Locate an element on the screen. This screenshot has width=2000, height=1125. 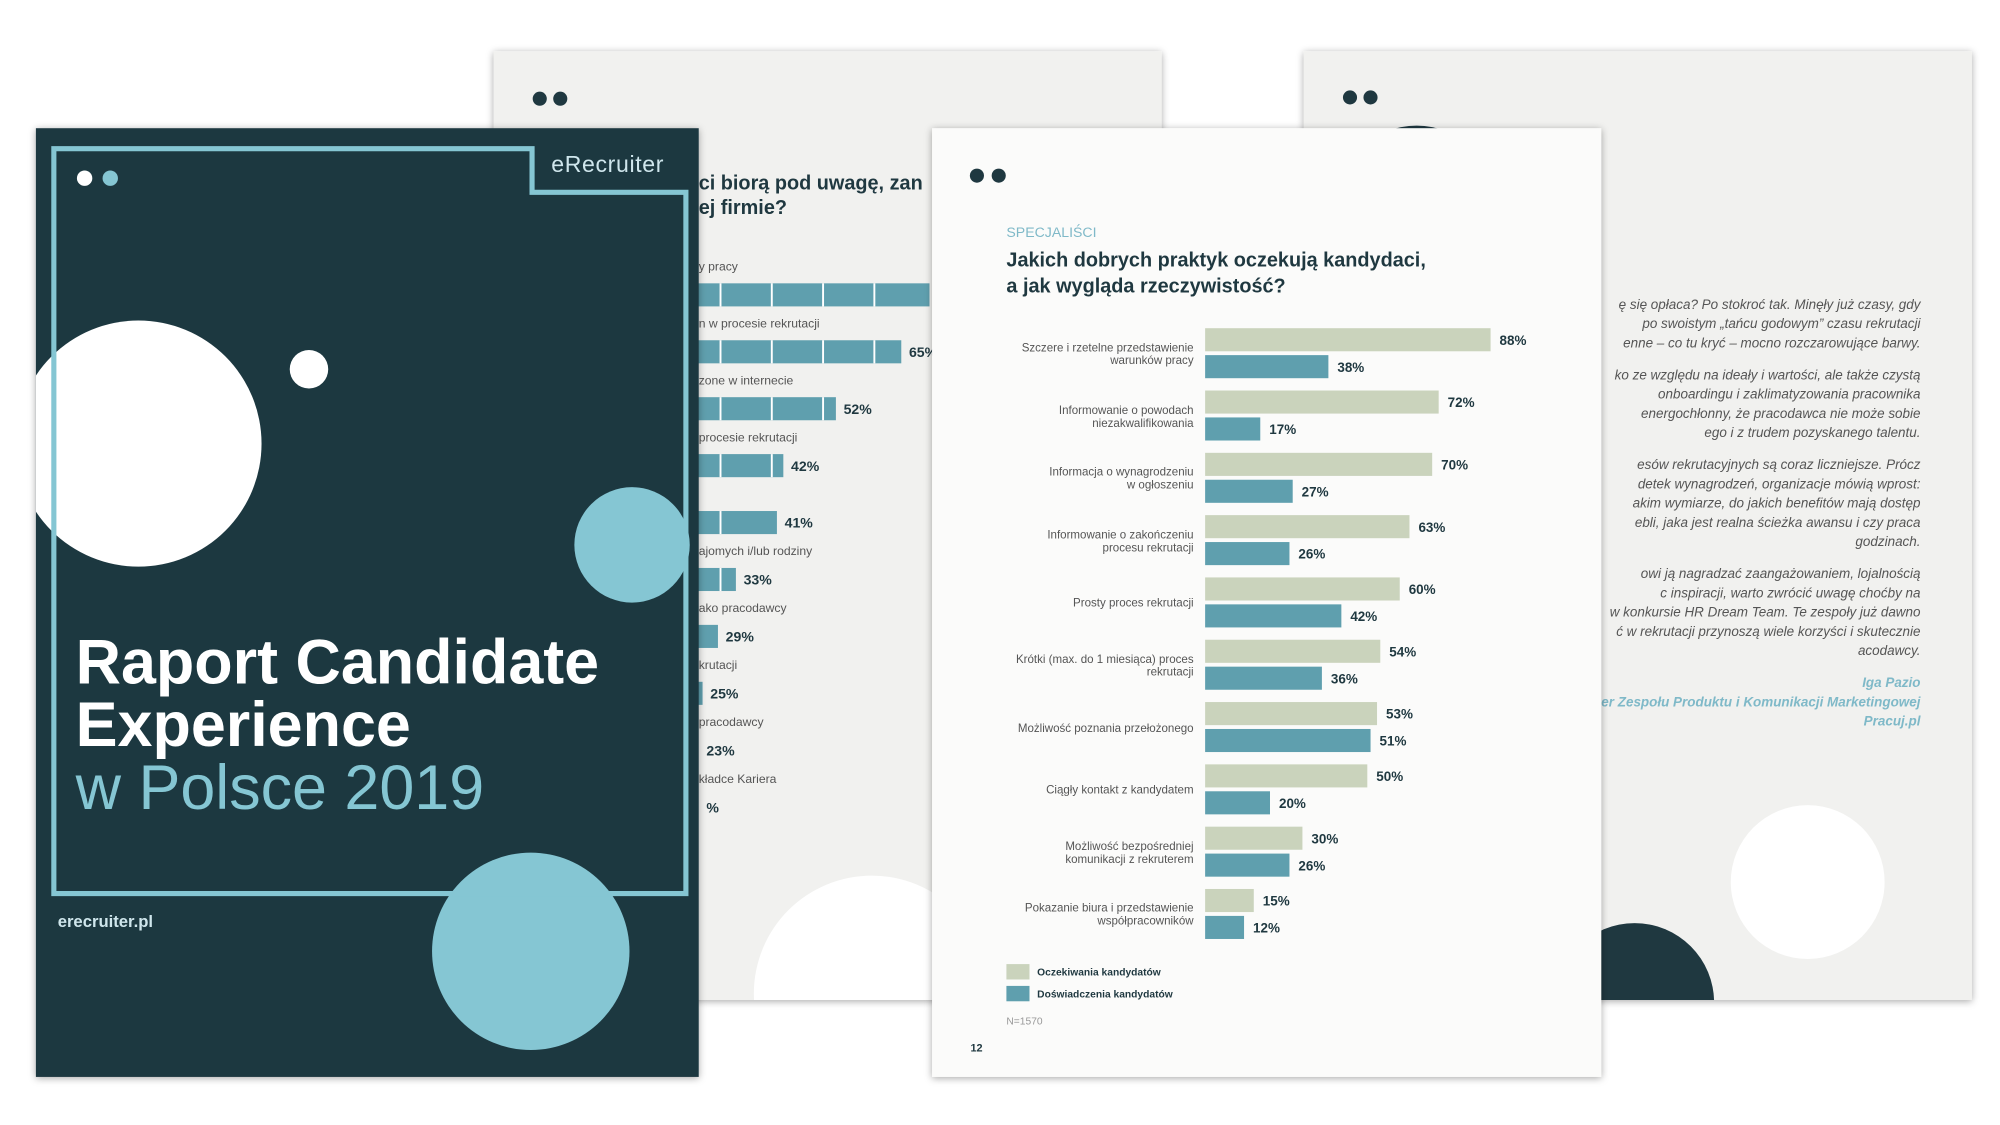
chart-title: a jak wygląda rzeczywistość? is located at coordinates (1145, 286).